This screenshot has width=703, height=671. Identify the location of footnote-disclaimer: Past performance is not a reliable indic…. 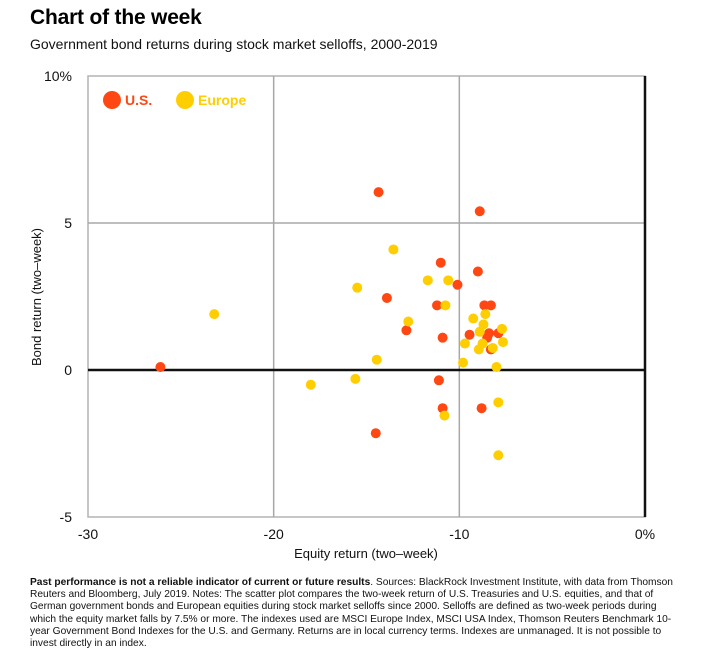
(200, 582).